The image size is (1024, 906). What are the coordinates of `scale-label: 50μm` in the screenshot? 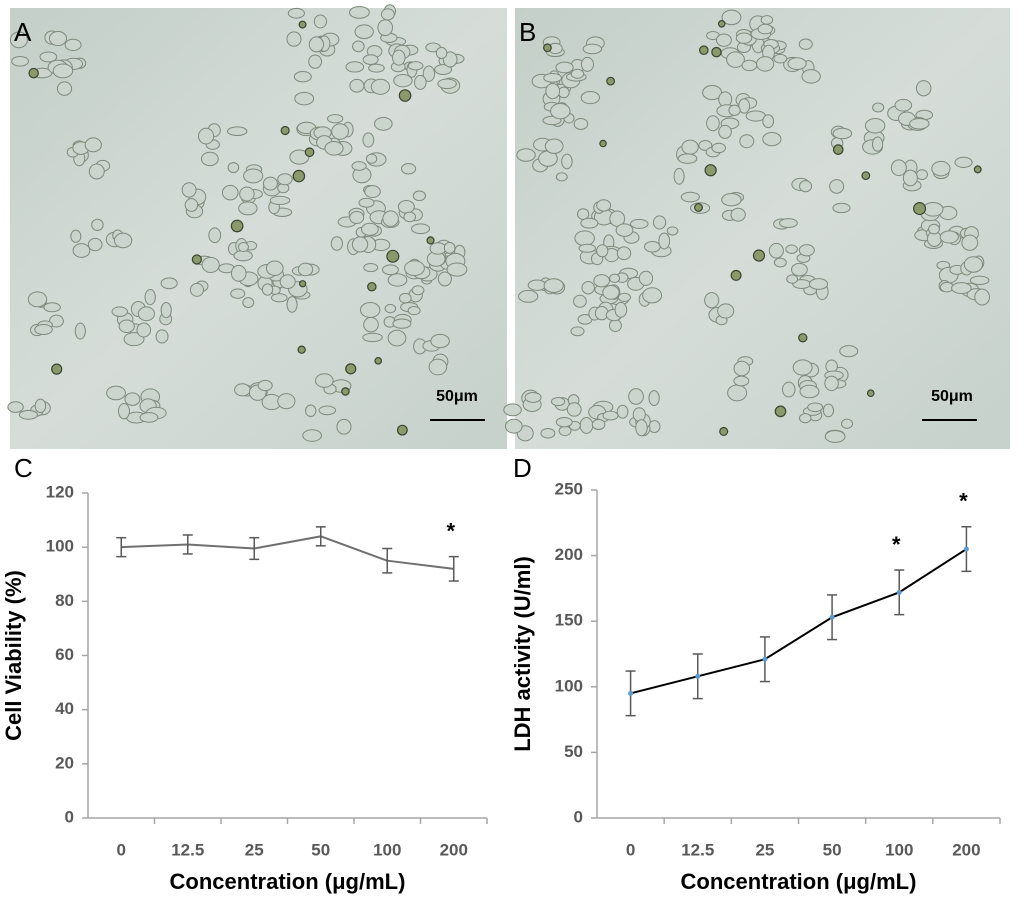 It's located at (457, 396).